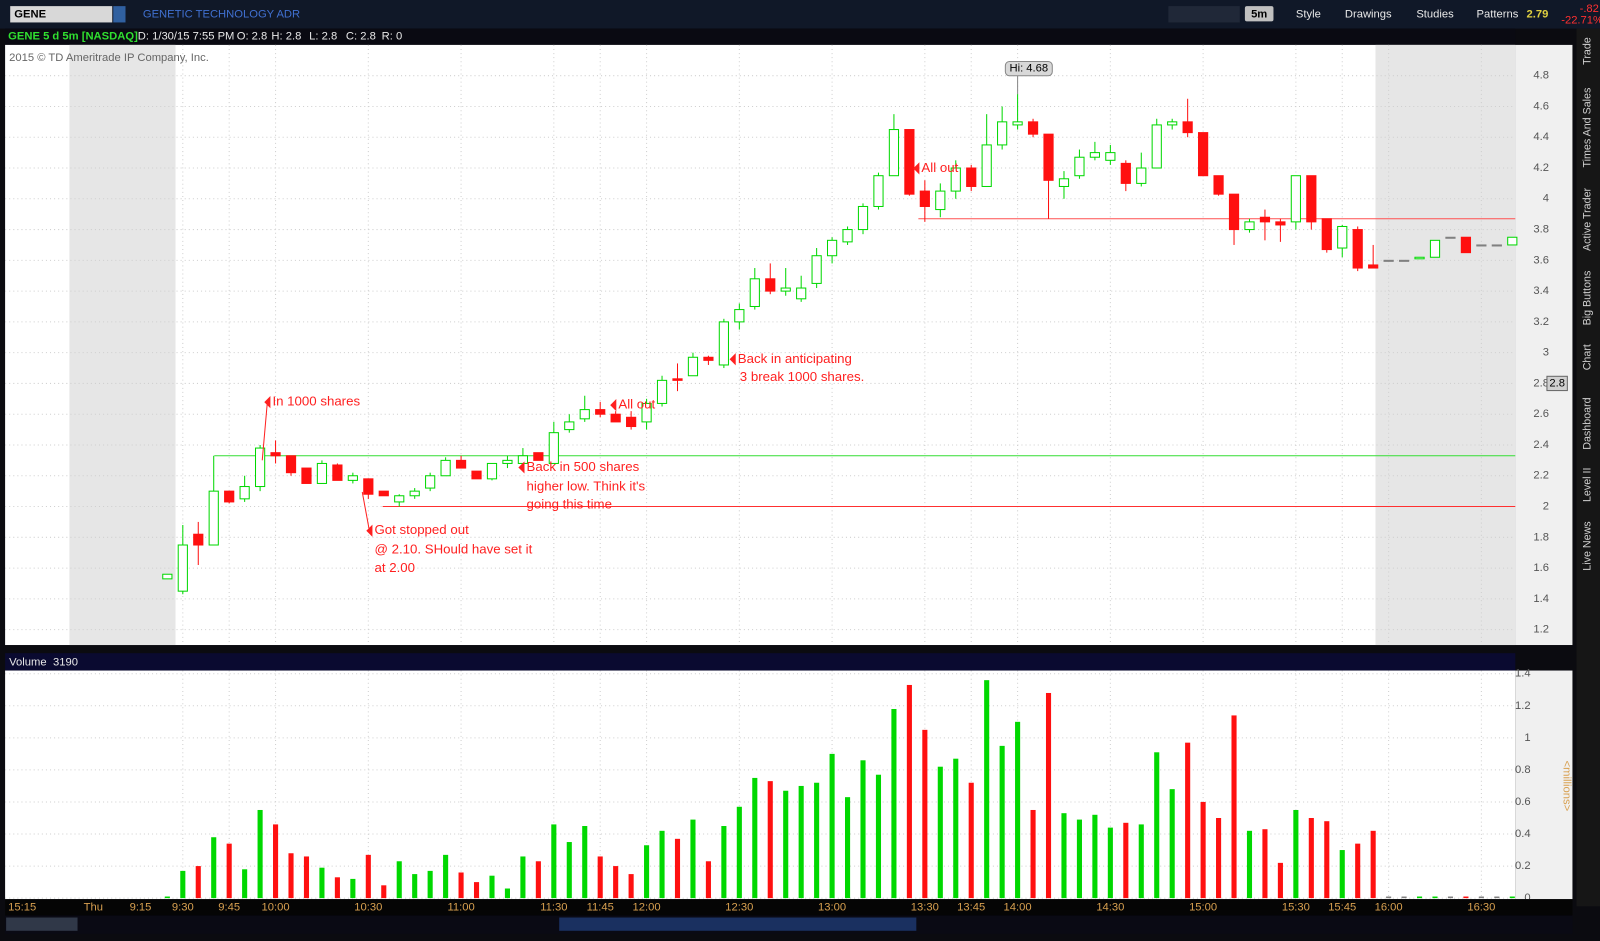  Describe the element at coordinates (1588, 545) in the screenshot. I see `side-tab: Live News` at that location.